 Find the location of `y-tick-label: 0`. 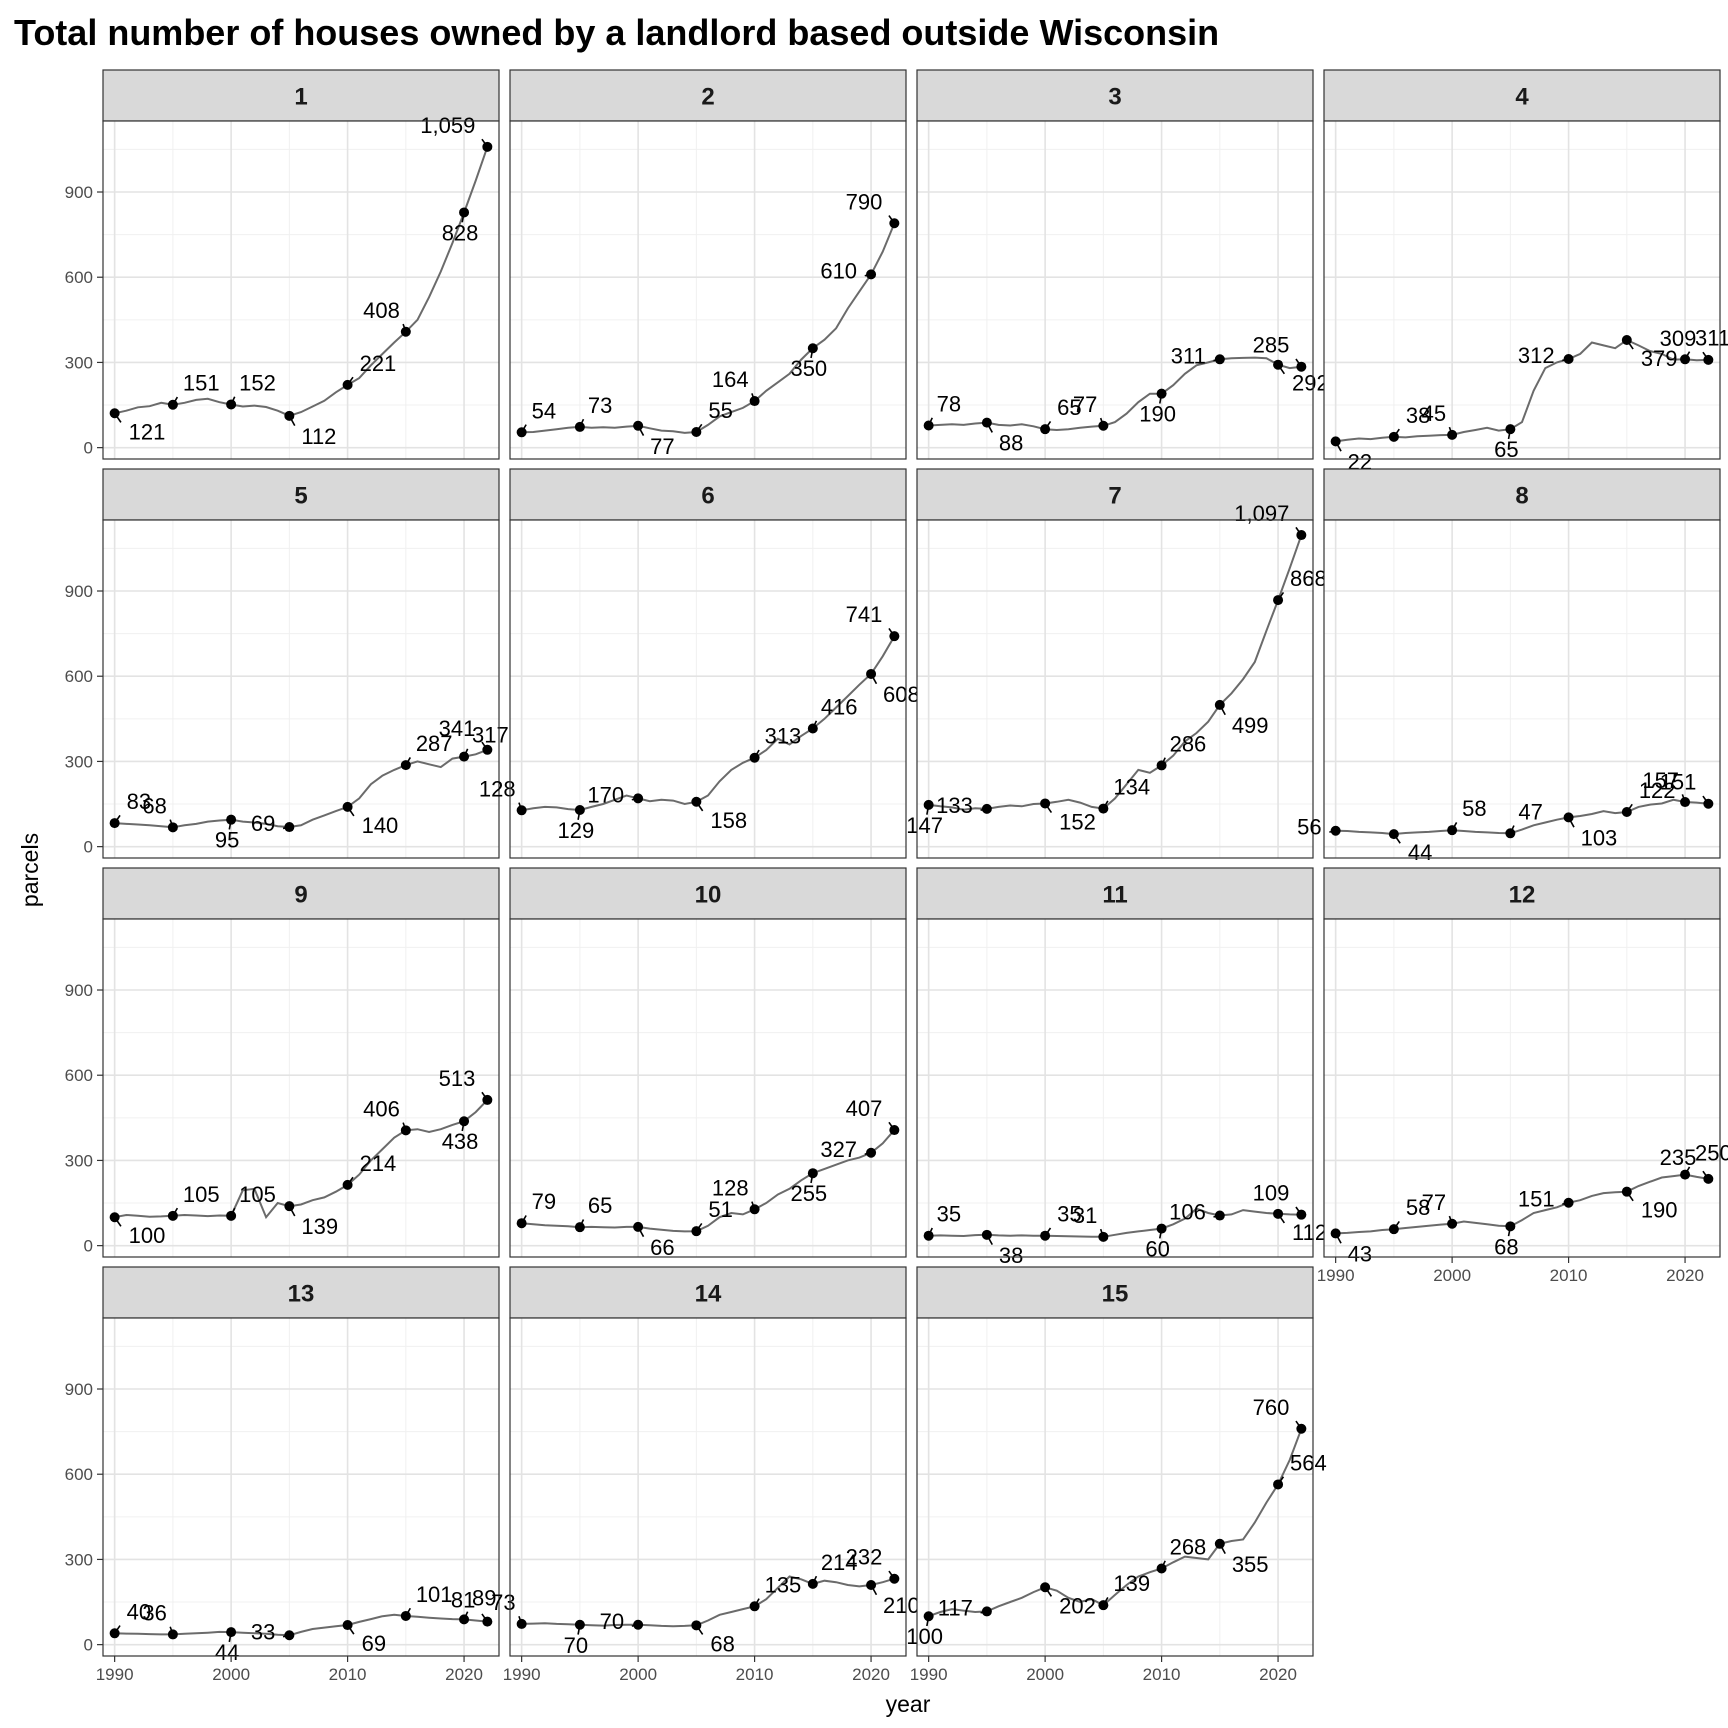

y-tick-label: 0 is located at coordinates (88, 1246).